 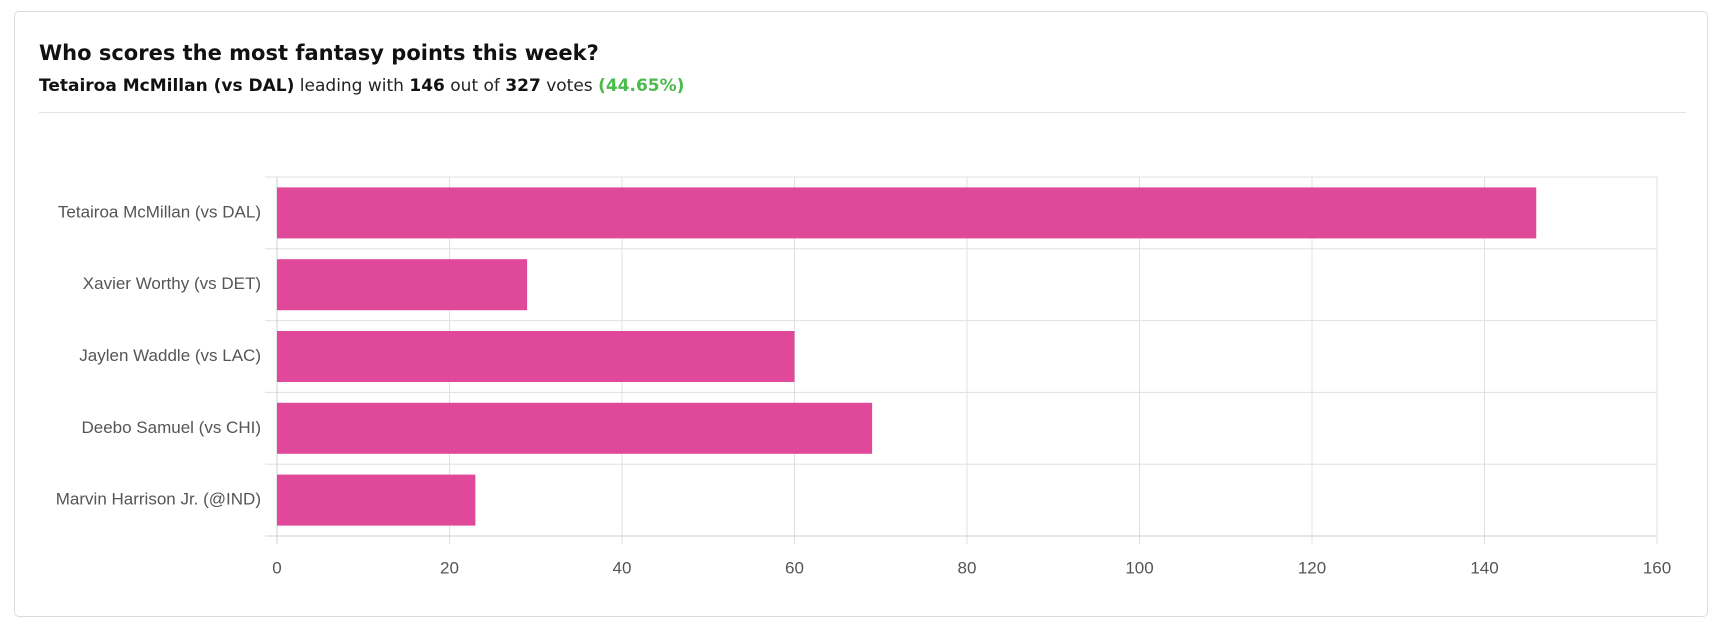 I want to click on x-tick-label: 140, so click(x=1484, y=567).